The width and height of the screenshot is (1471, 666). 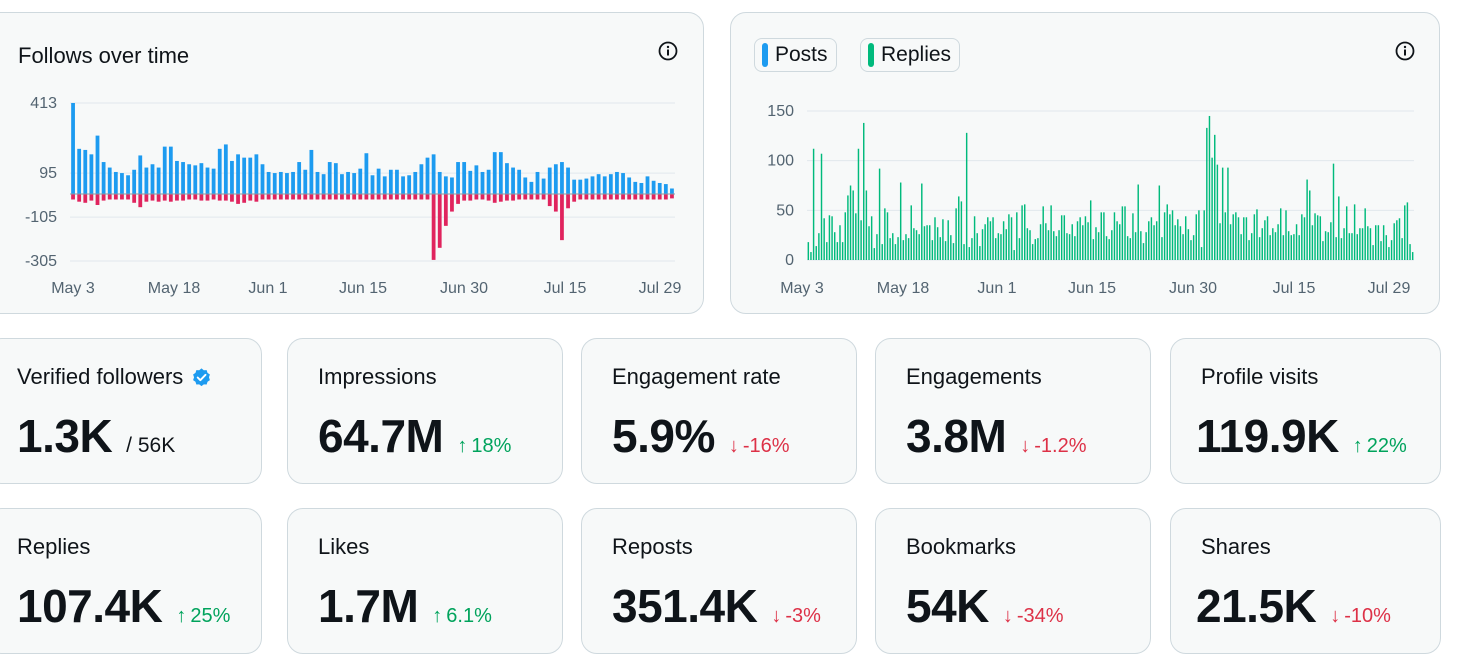 What do you see at coordinates (131, 411) in the screenshot?
I see `metric-verified-followers: Verified followers 1.3K / 56K` at bounding box center [131, 411].